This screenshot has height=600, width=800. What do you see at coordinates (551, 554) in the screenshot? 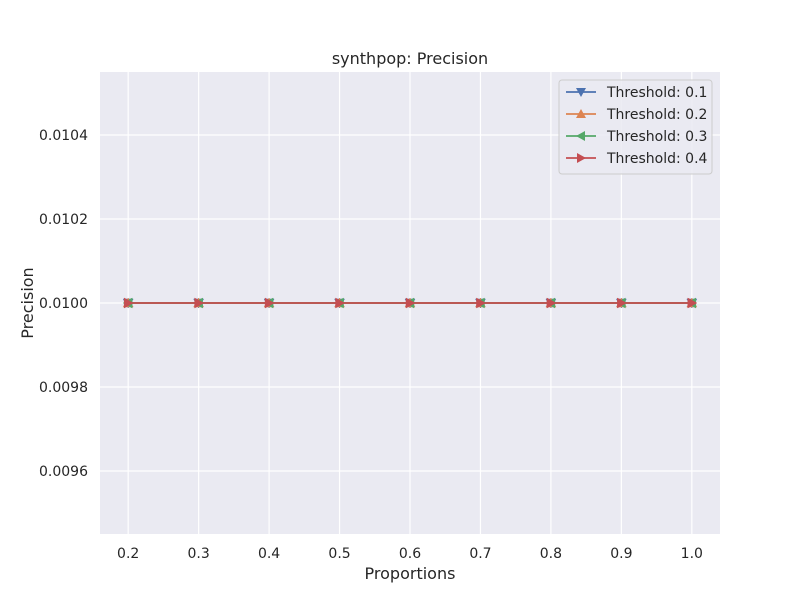
I see `x-tick-label: 0.8` at bounding box center [551, 554].